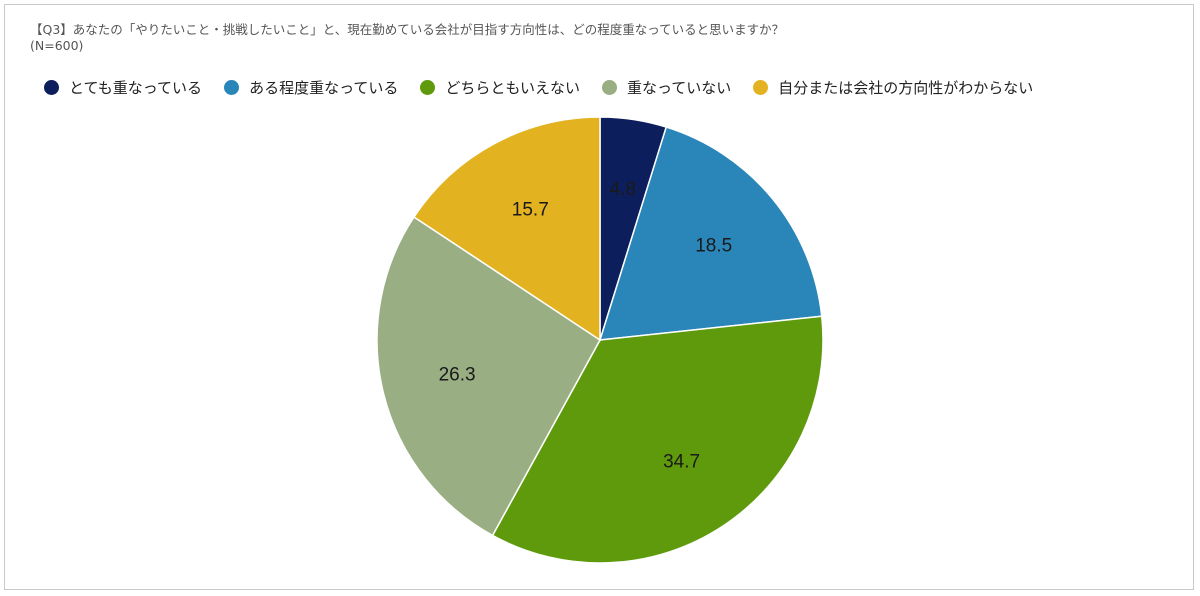  What do you see at coordinates (681, 462) in the screenshot?
I see `pie-slice-label-3: 34.7` at bounding box center [681, 462].